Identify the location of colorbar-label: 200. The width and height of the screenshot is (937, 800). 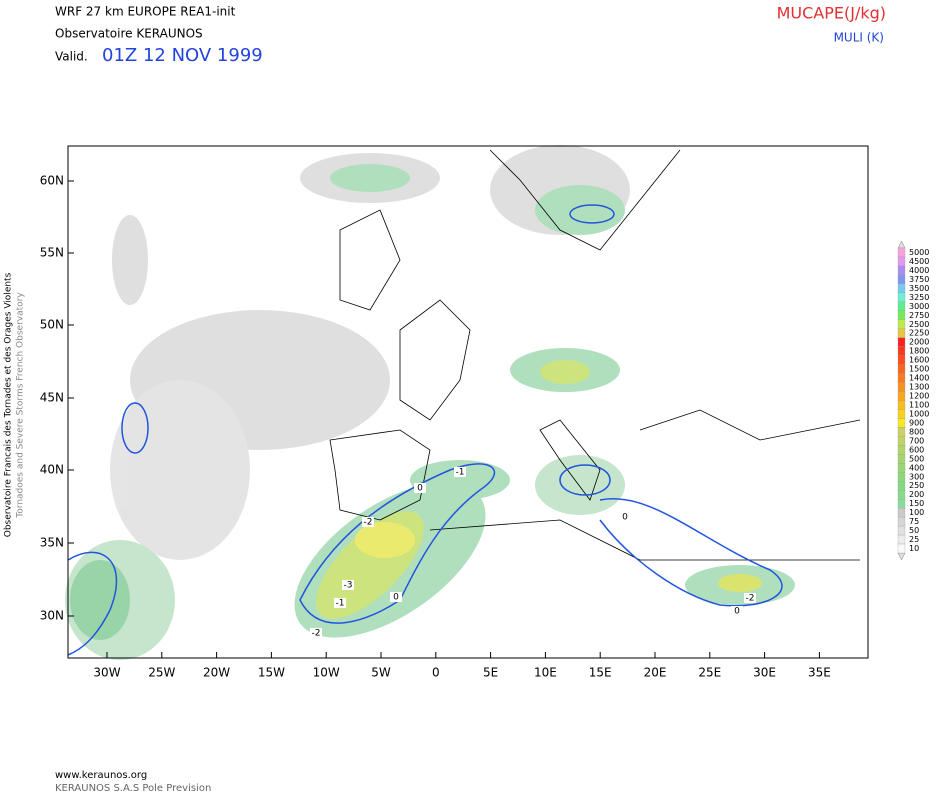
(916, 494).